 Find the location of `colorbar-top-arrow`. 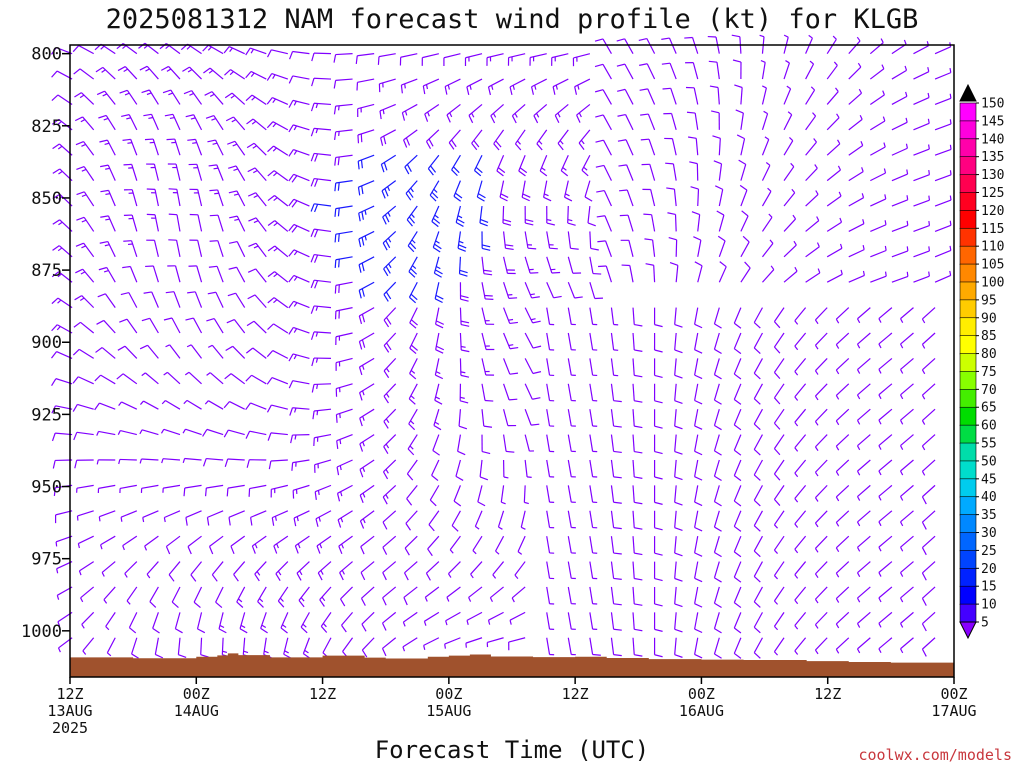

colorbar-top-arrow is located at coordinates (968, 92).